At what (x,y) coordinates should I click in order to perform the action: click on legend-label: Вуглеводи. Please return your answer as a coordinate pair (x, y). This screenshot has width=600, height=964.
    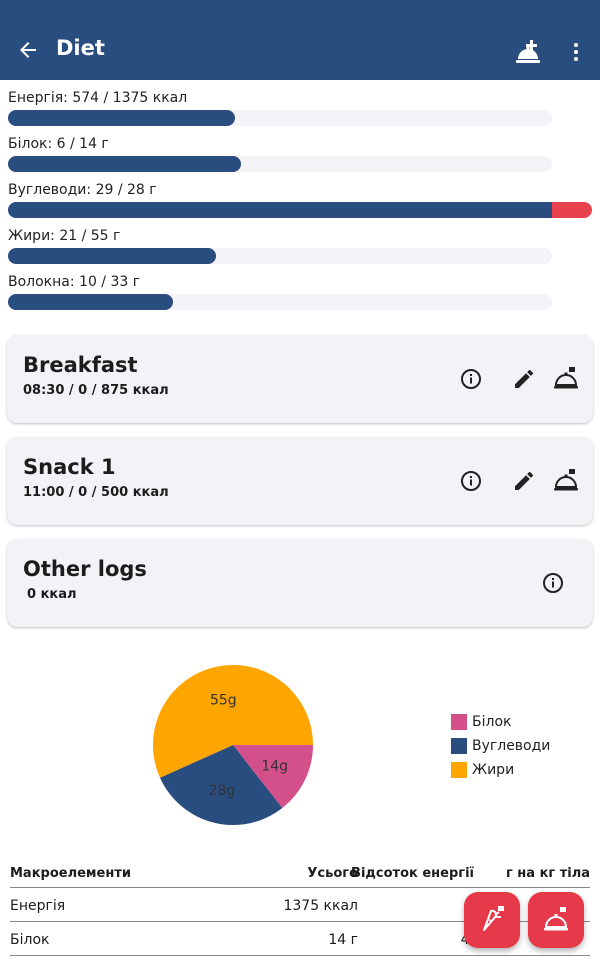
    Looking at the image, I should click on (511, 746).